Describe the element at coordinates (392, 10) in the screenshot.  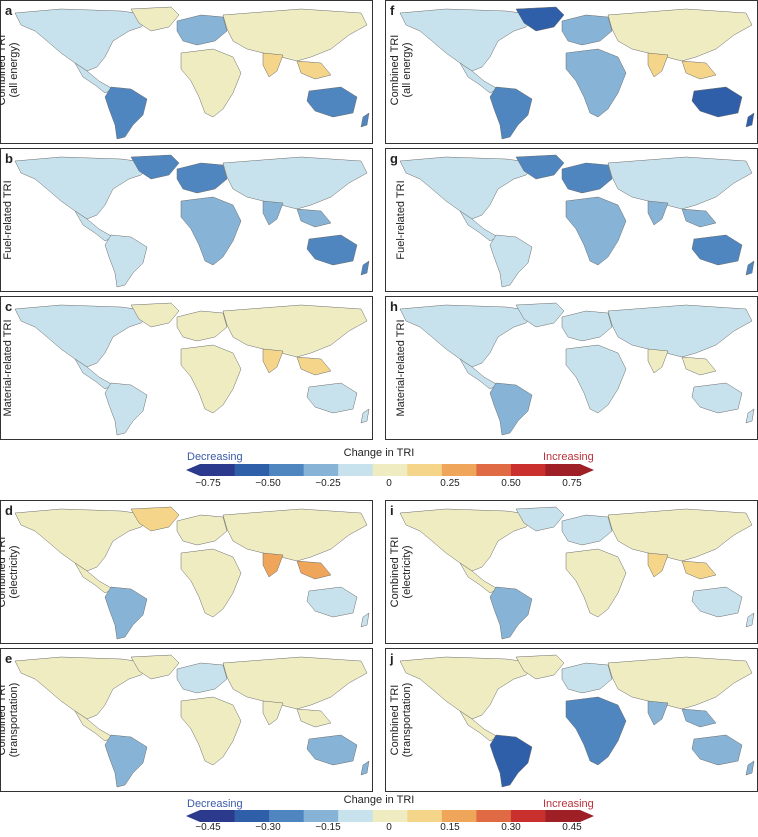
I see `panel-letter: f` at that location.